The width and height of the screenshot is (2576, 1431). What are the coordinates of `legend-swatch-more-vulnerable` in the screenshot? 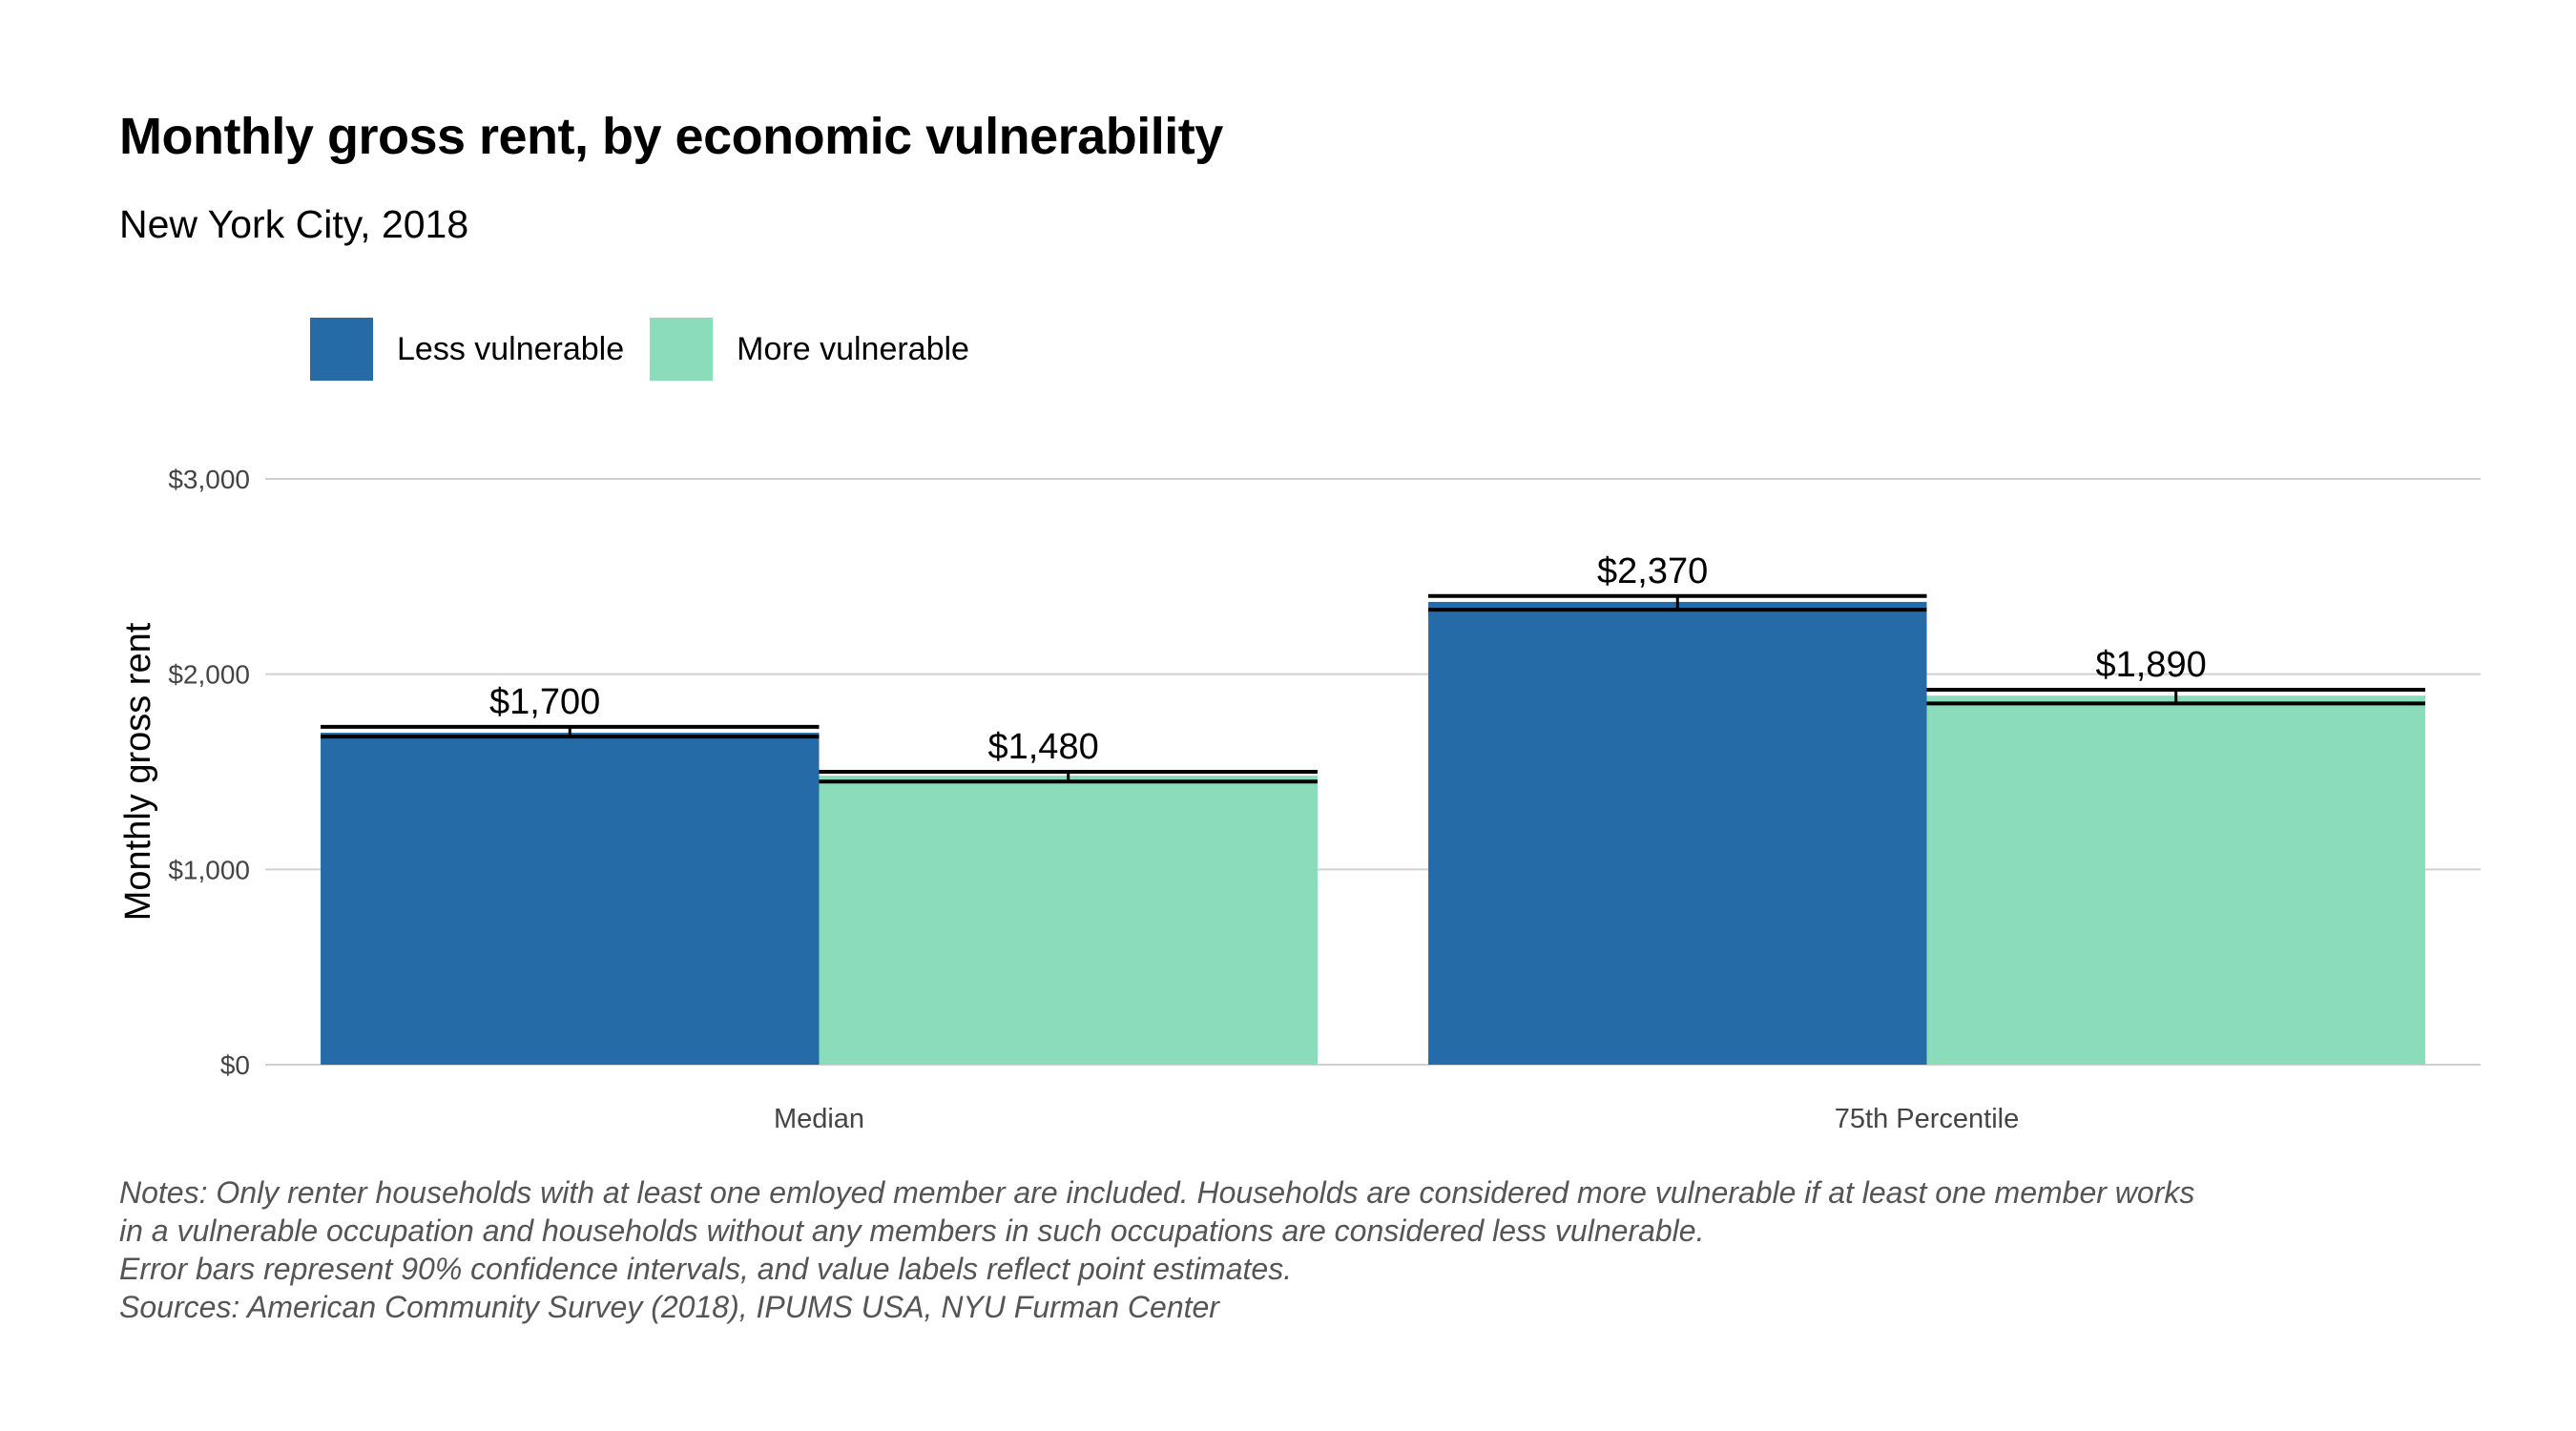 It's located at (682, 349).